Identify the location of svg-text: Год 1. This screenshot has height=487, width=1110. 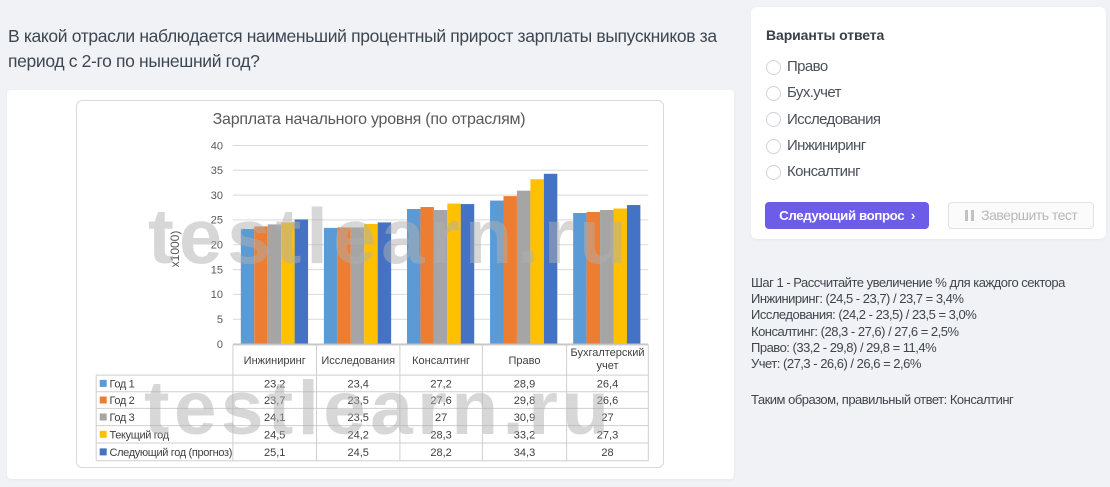
(122, 384).